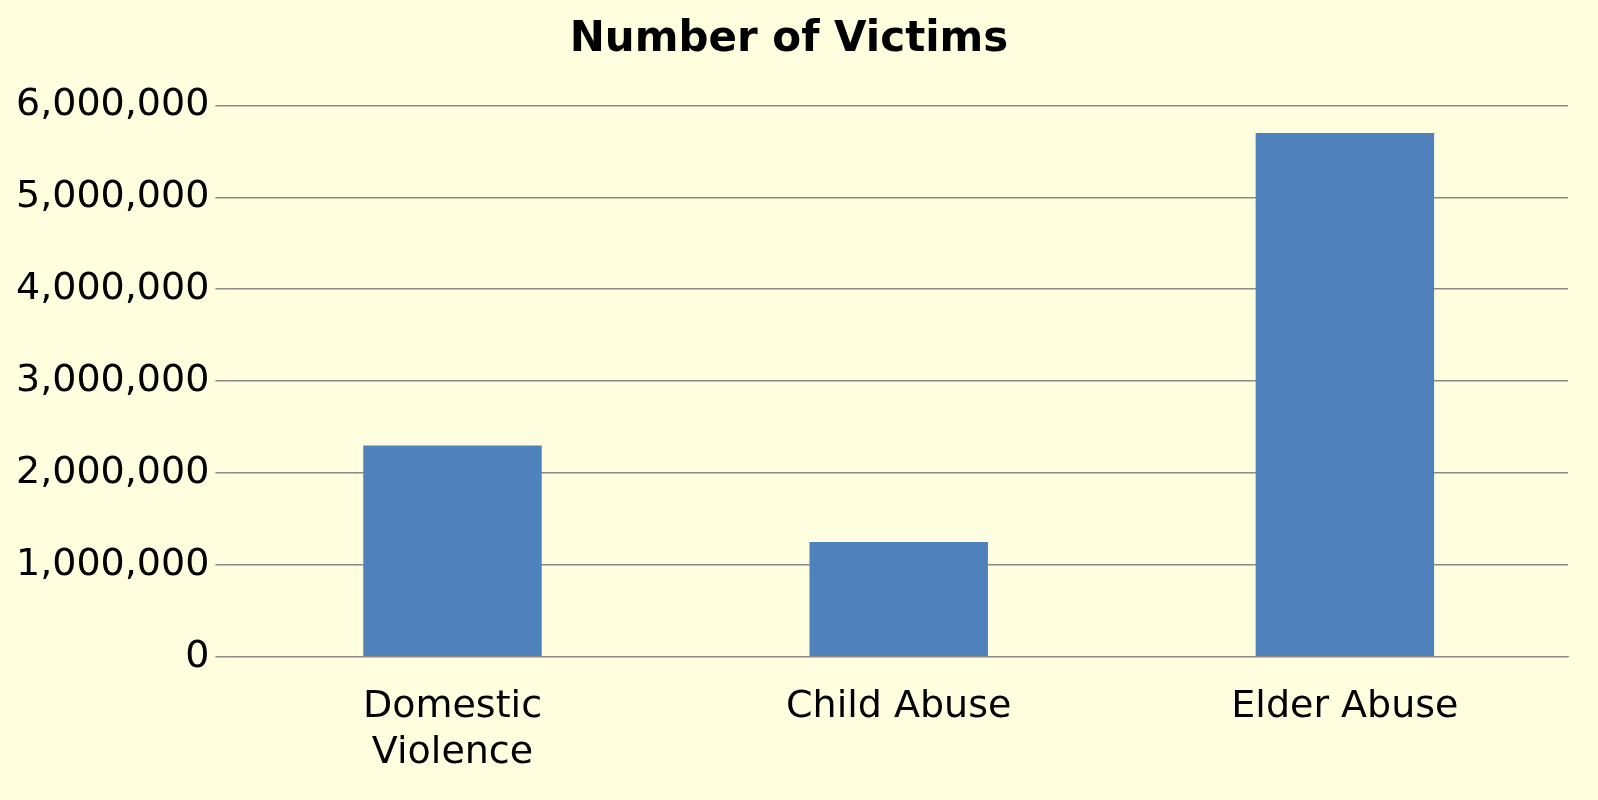 The width and height of the screenshot is (1598, 800). I want to click on x-tick-label: Child Abuse, so click(899, 704).